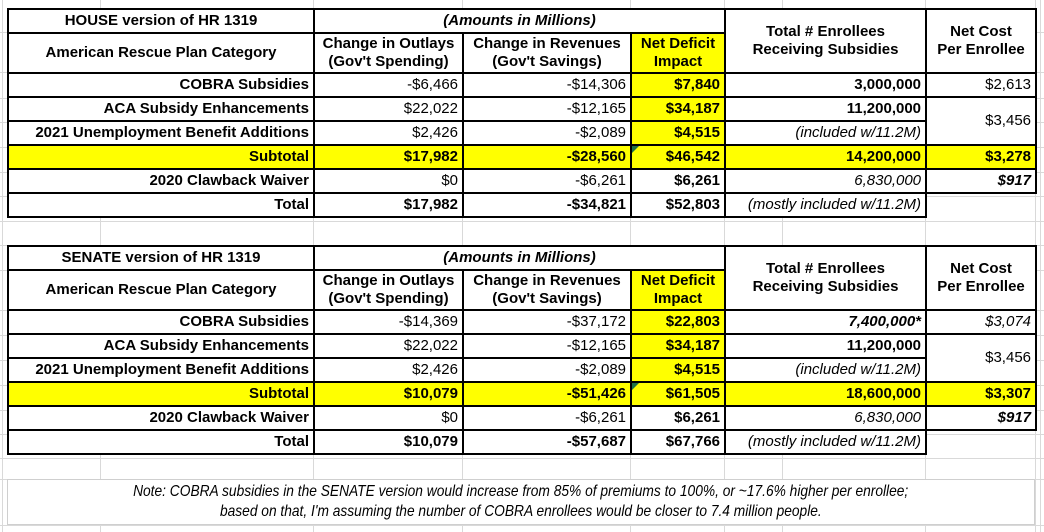 The width and height of the screenshot is (1044, 532). I want to click on outlays-cell: -$6,466, so click(388, 85).